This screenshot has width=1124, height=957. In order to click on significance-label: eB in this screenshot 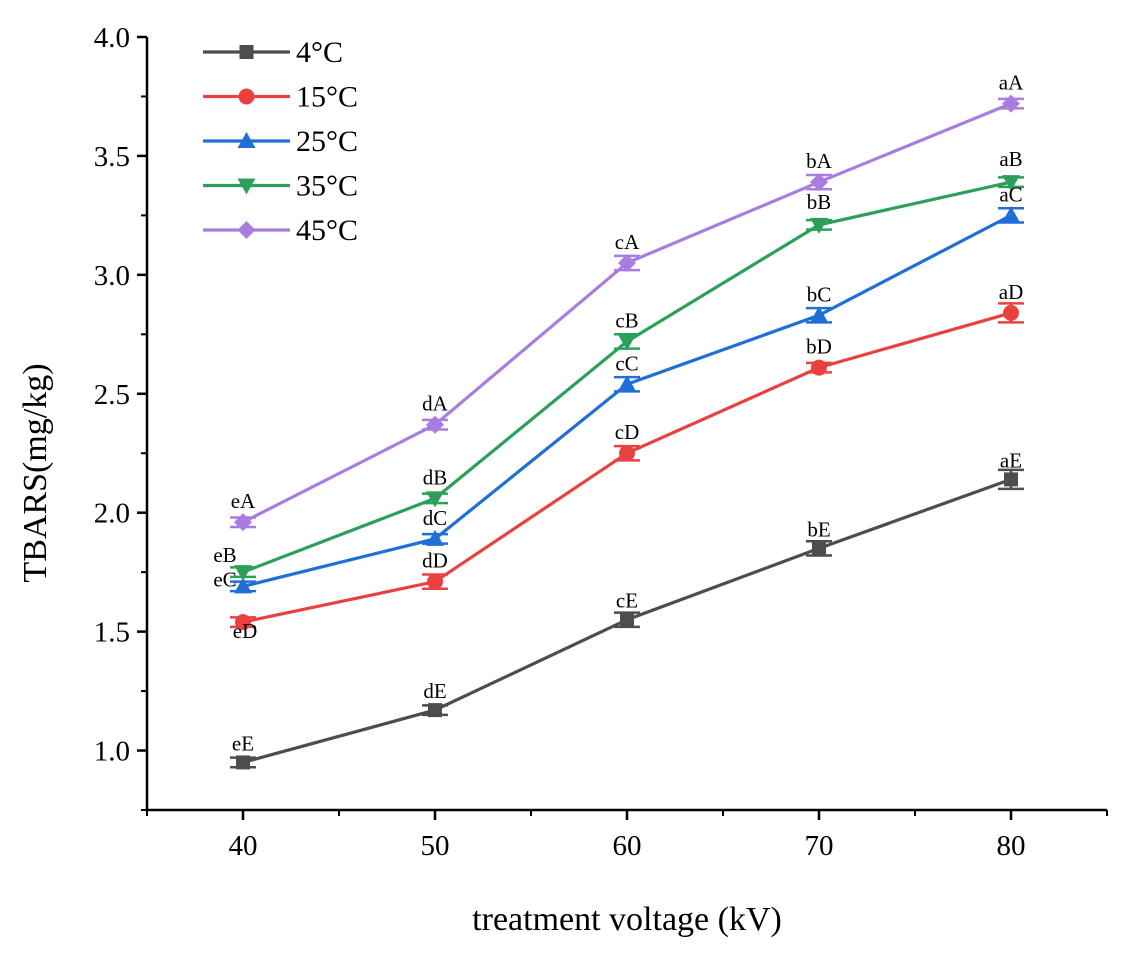, I will do `click(224, 555)`.